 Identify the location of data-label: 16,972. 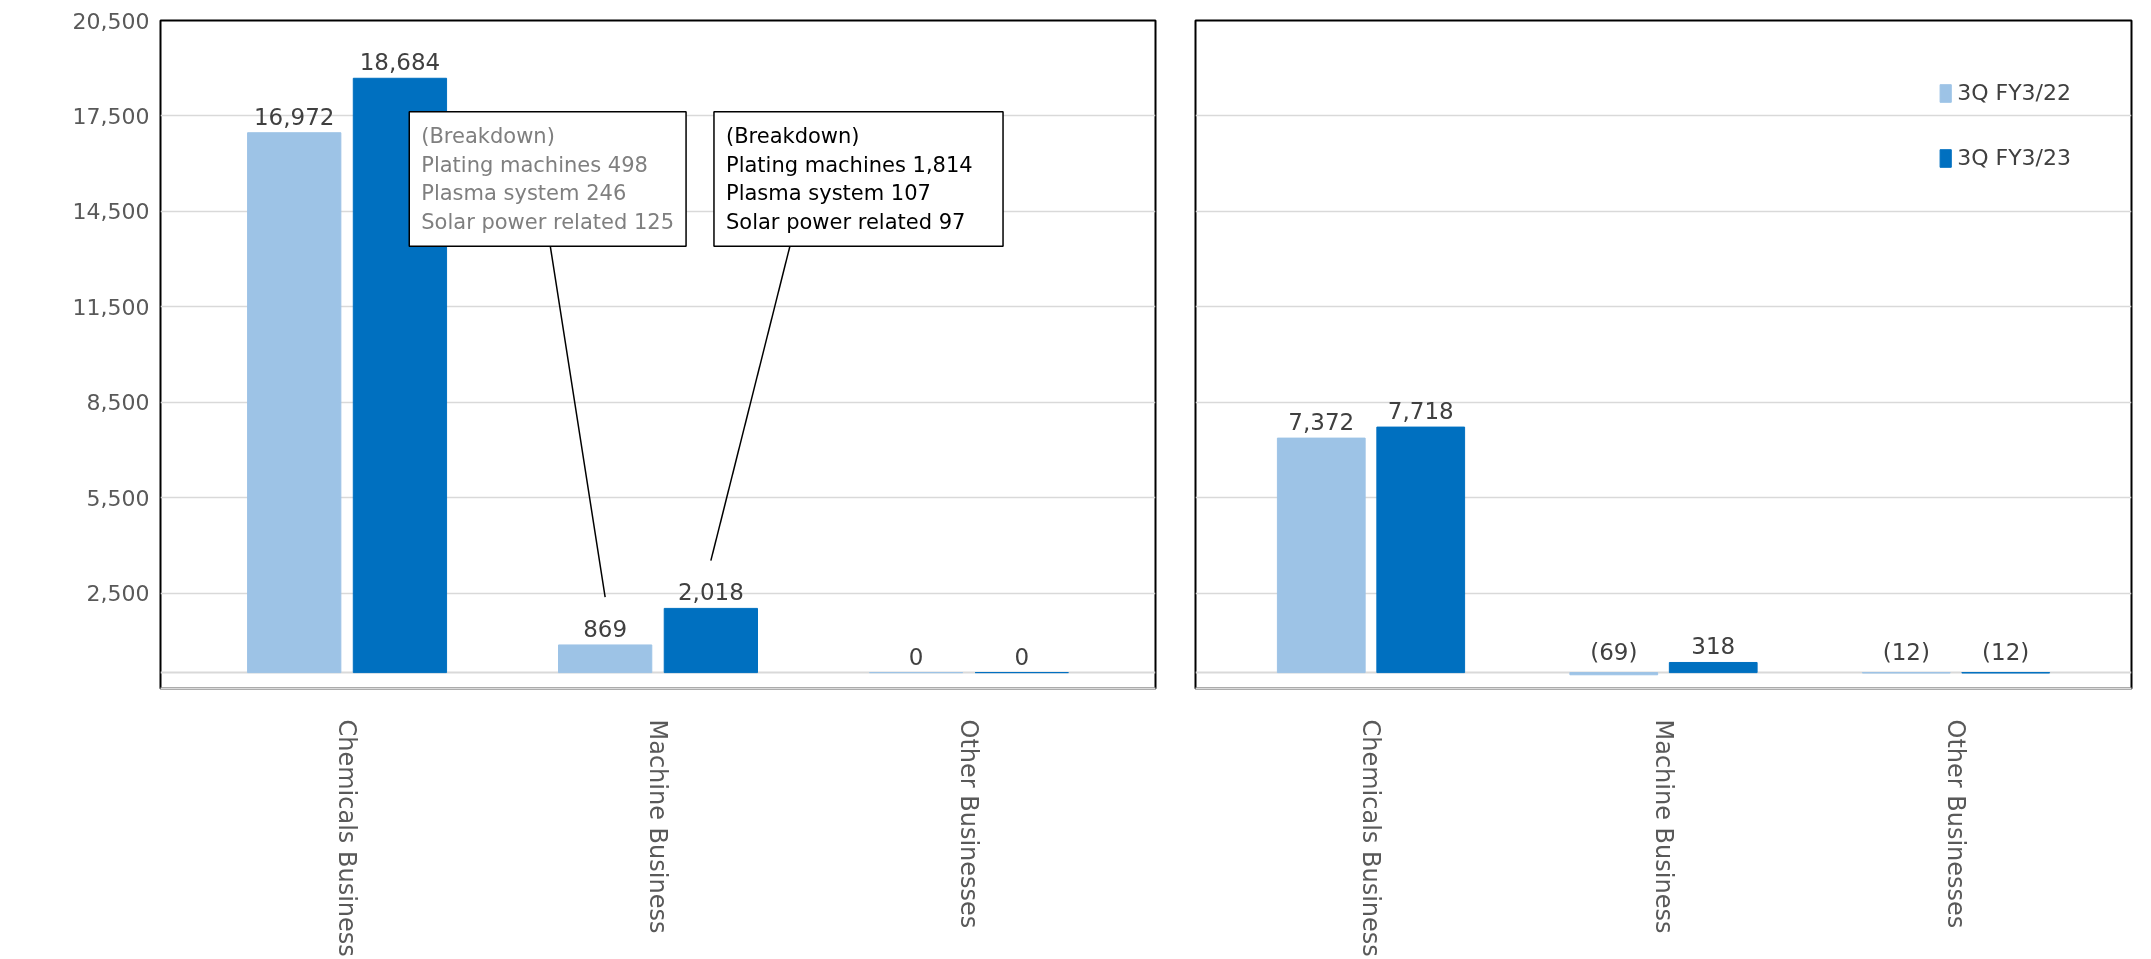
(294, 116).